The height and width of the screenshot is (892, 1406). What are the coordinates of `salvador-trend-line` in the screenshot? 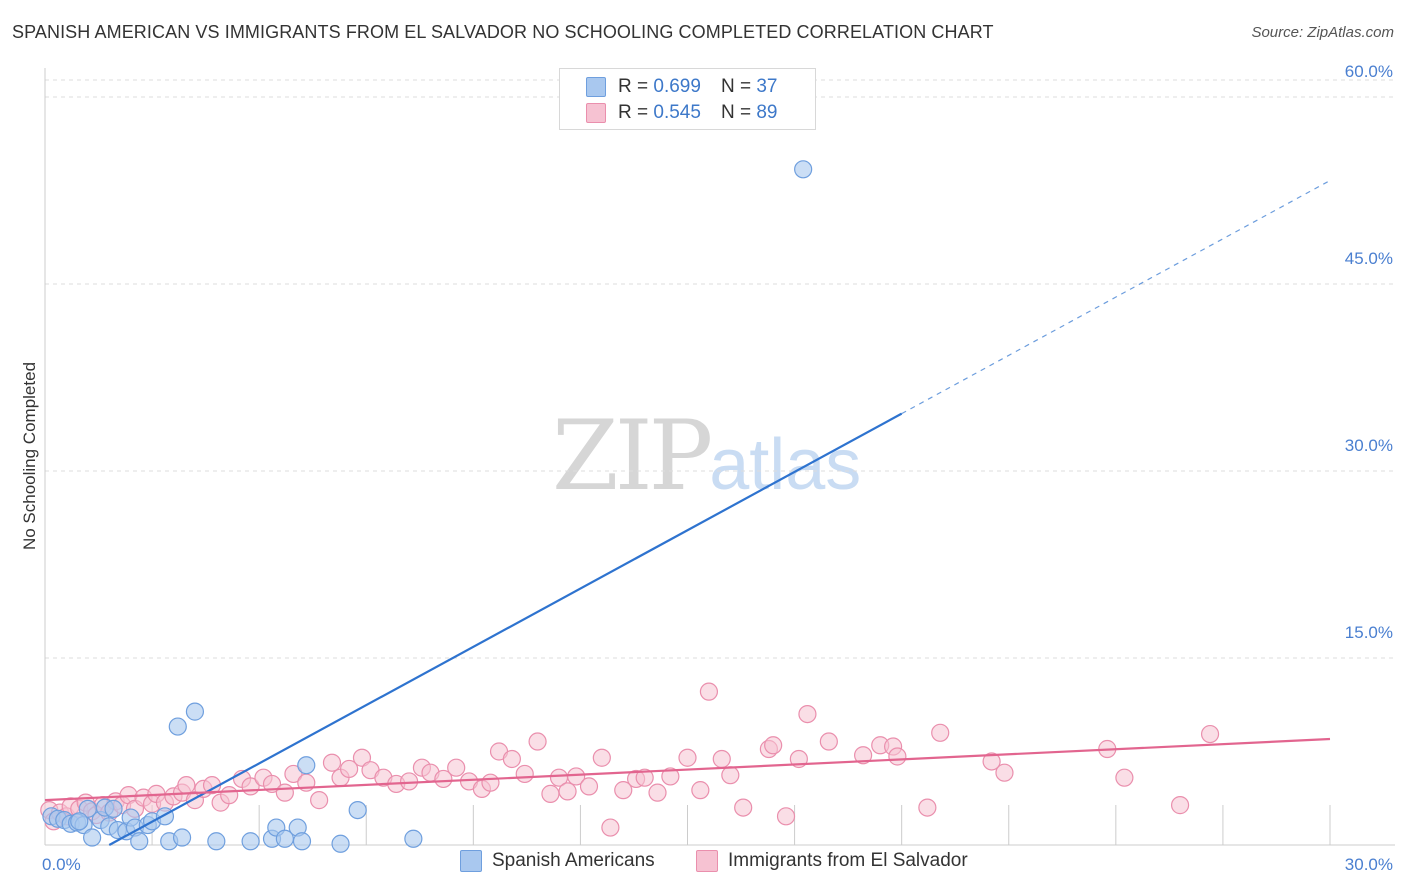 It's located at (687, 769).